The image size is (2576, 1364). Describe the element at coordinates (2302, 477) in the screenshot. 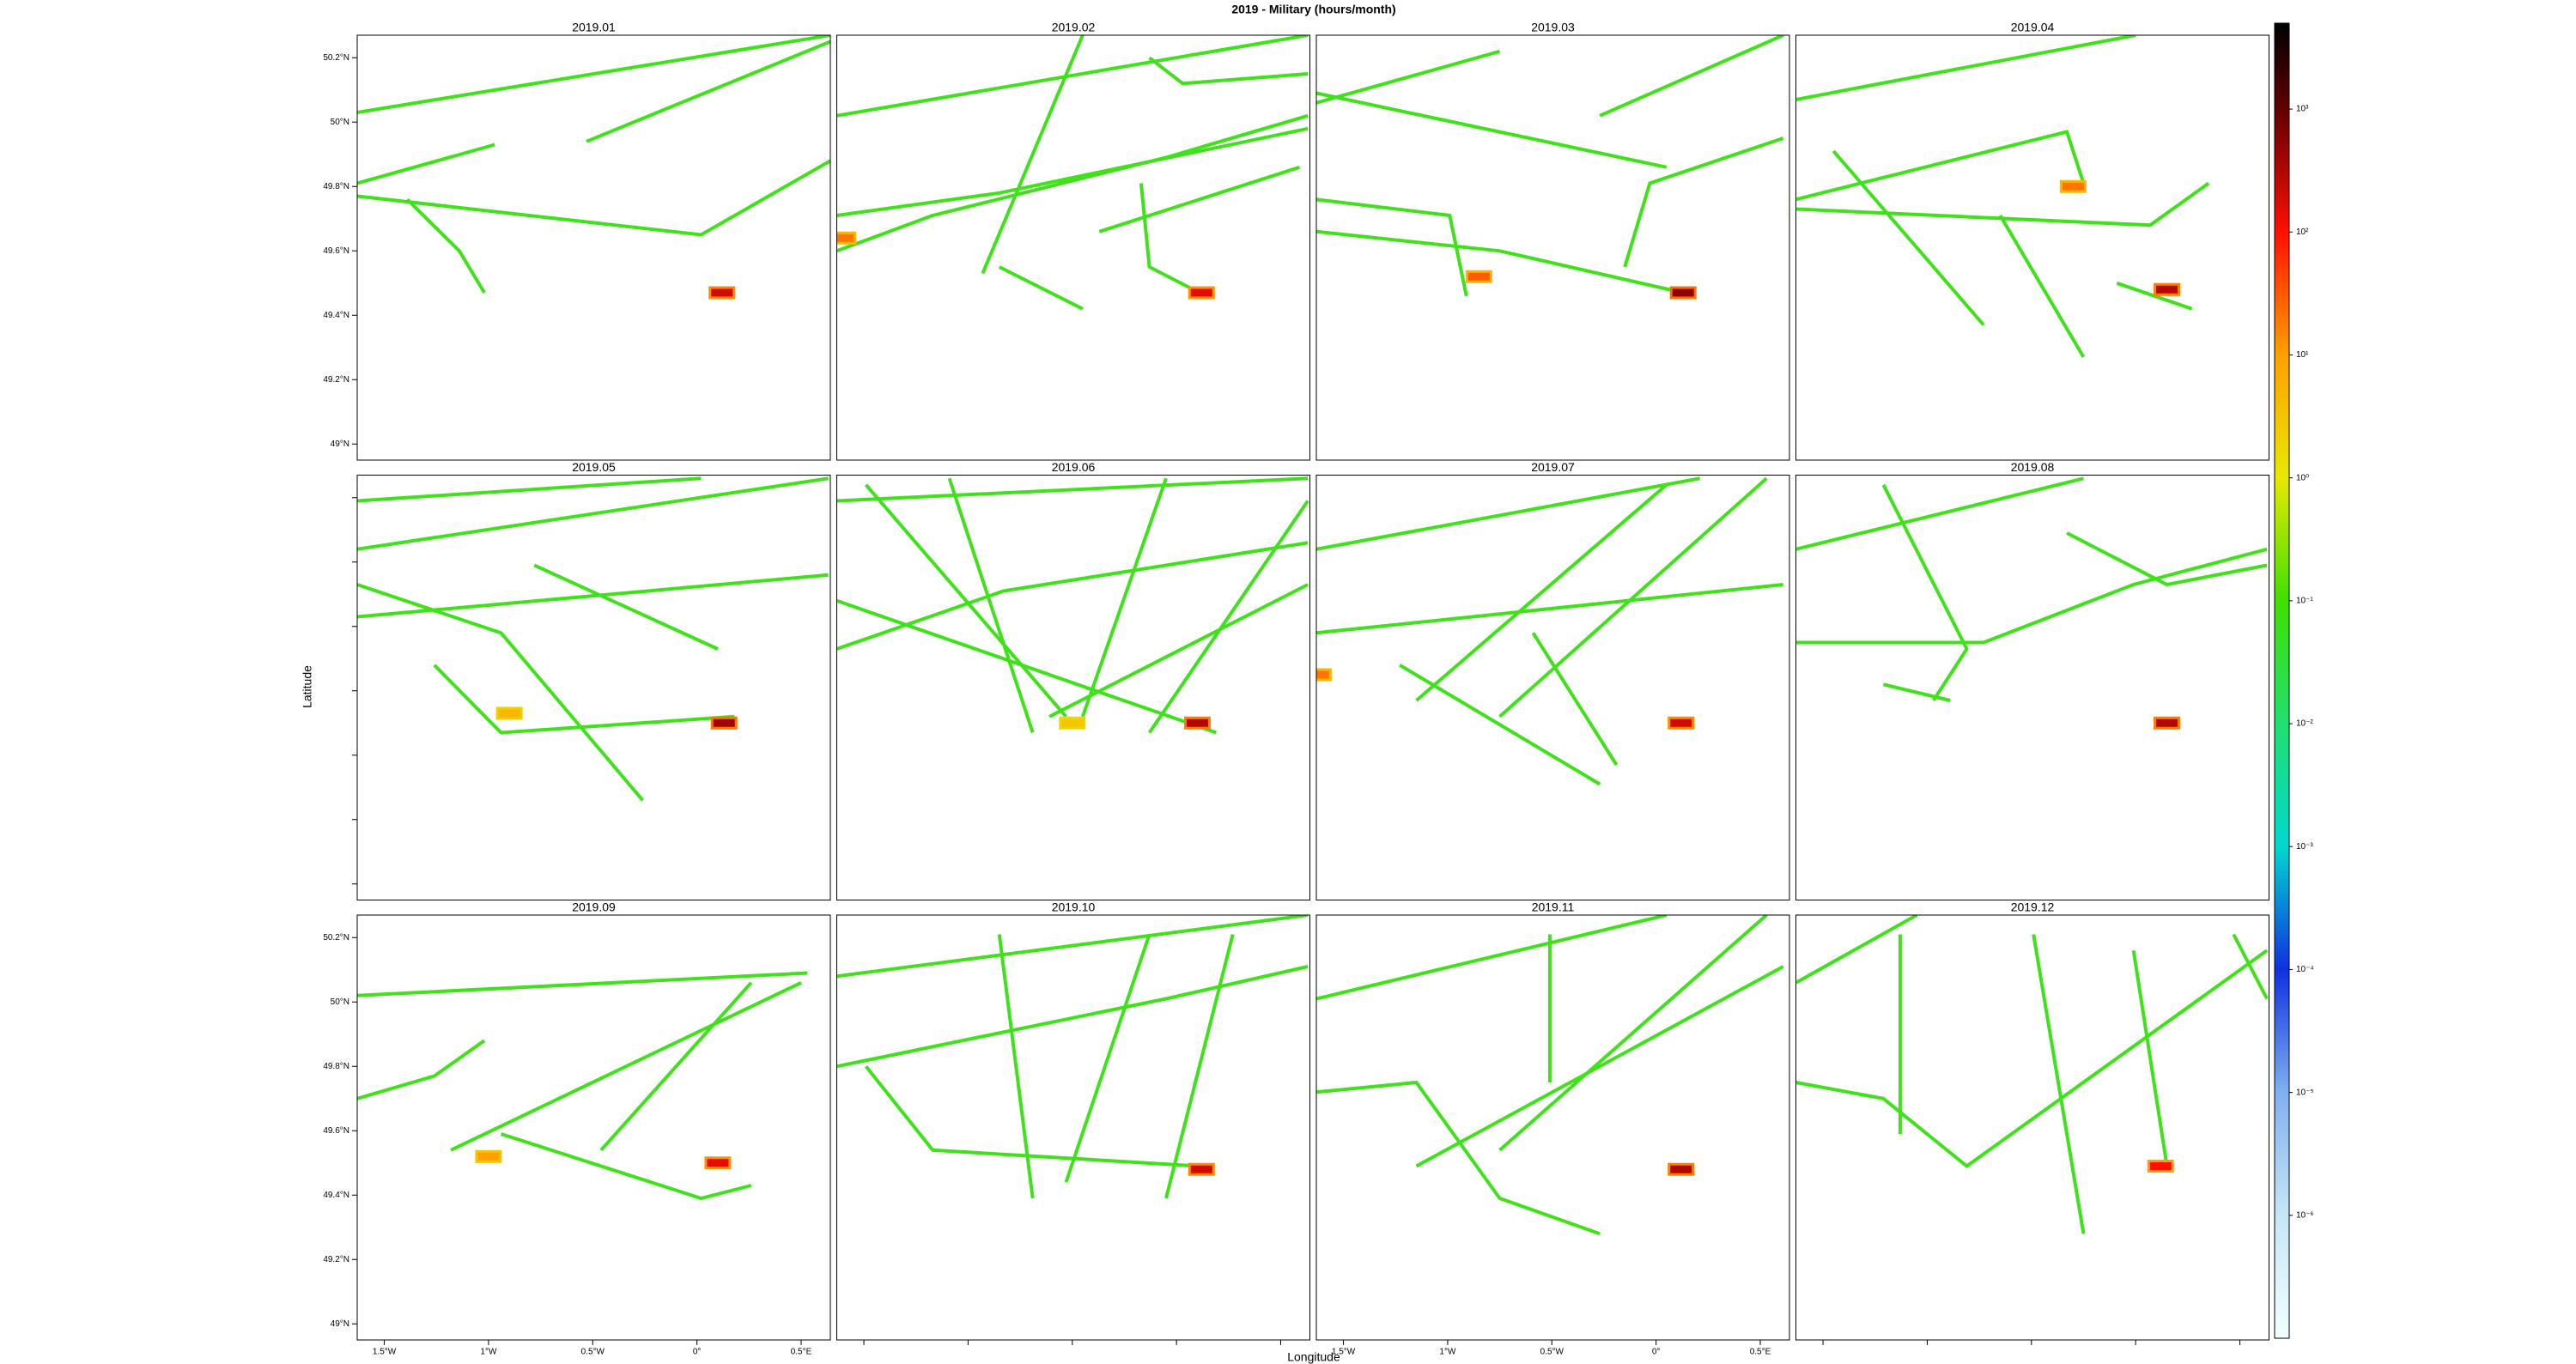

I see `colorbar-tick-label: 10⁰` at that location.